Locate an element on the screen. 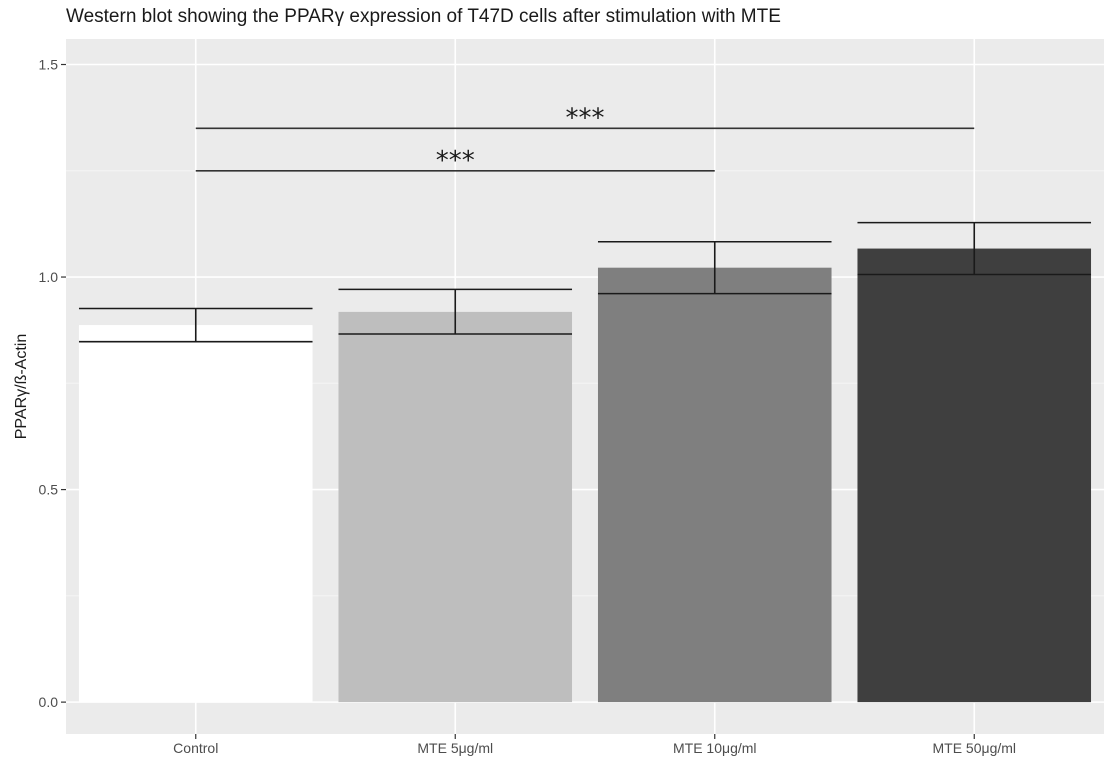 This screenshot has width=1119, height=758. y-tick-label: 1.5 is located at coordinates (49, 65).